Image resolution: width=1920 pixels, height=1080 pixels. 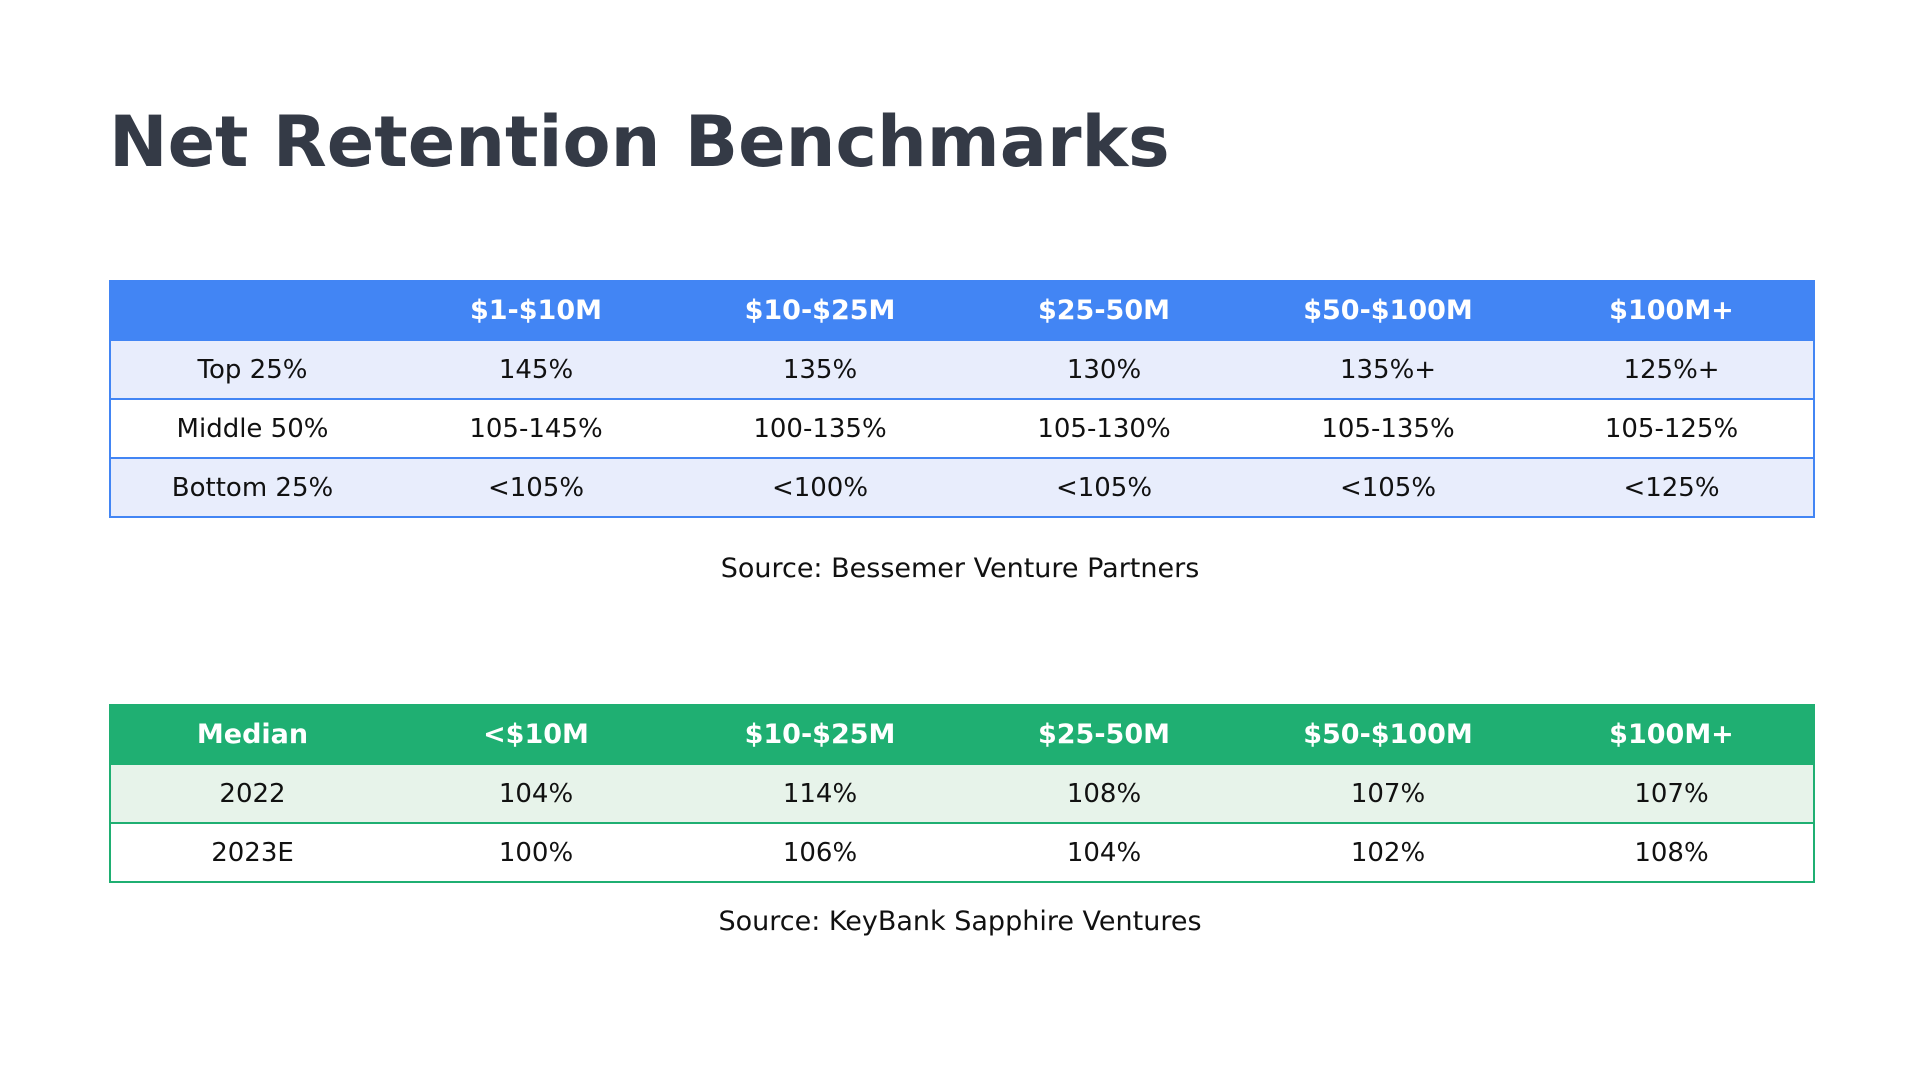 I want to click on table-cell: 130%, so click(x=1104, y=369).